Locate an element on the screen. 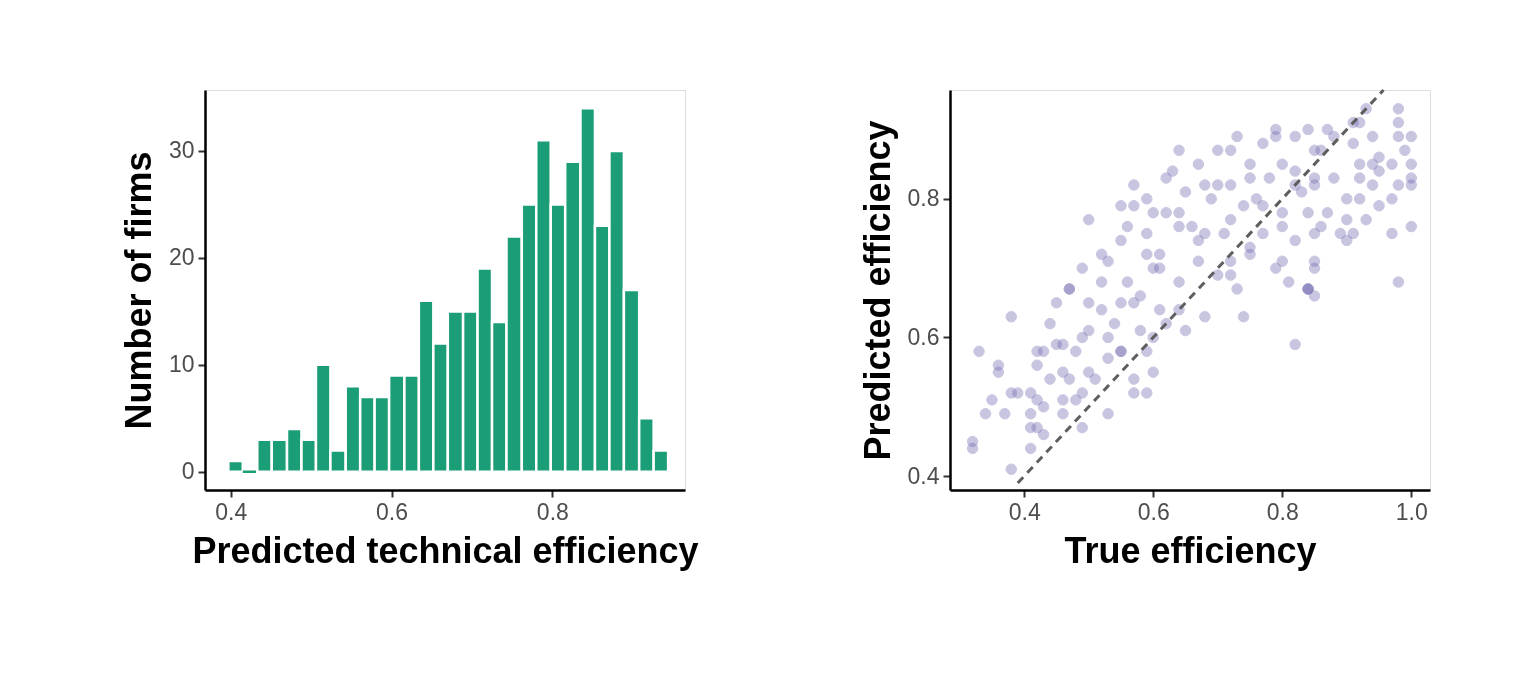  y-tick-label: 0.6 is located at coordinates (923, 336).